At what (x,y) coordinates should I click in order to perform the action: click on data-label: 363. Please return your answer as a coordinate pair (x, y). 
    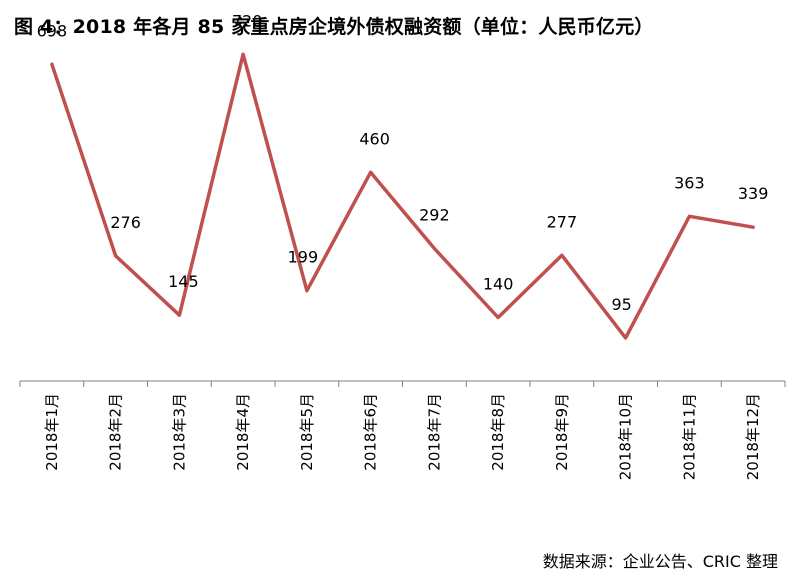
    Looking at the image, I should click on (689, 182).